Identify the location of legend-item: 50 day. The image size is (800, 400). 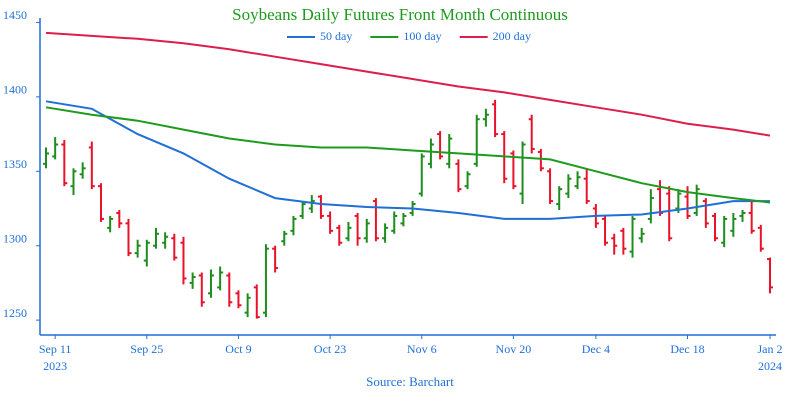
(319, 36).